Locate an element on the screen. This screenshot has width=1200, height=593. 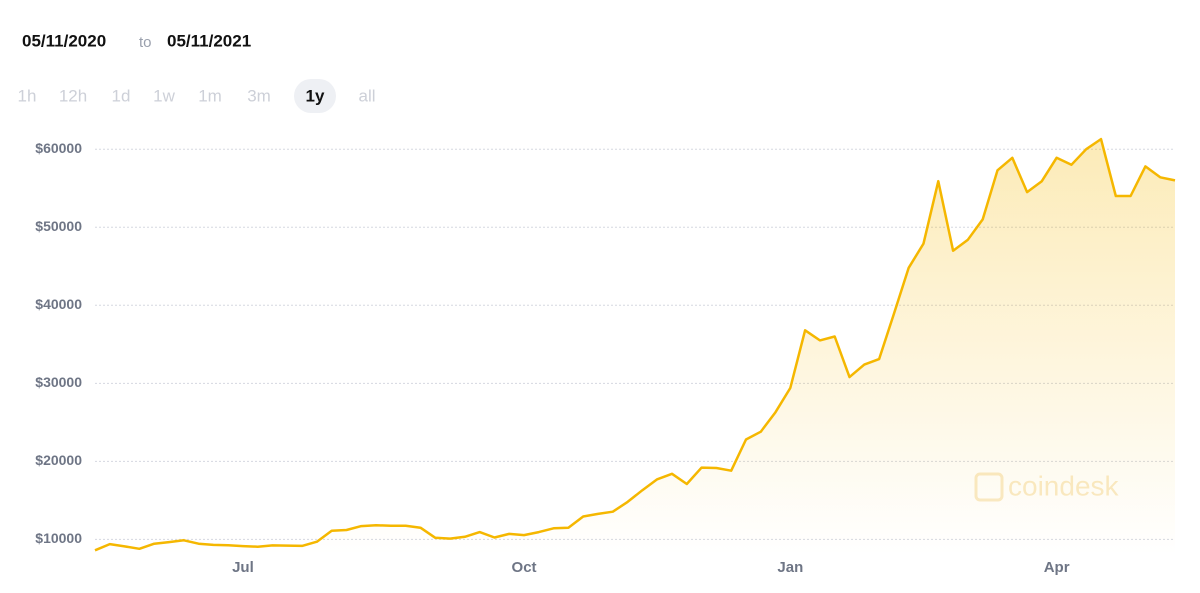
x-tick-label: Apr is located at coordinates (1057, 567).